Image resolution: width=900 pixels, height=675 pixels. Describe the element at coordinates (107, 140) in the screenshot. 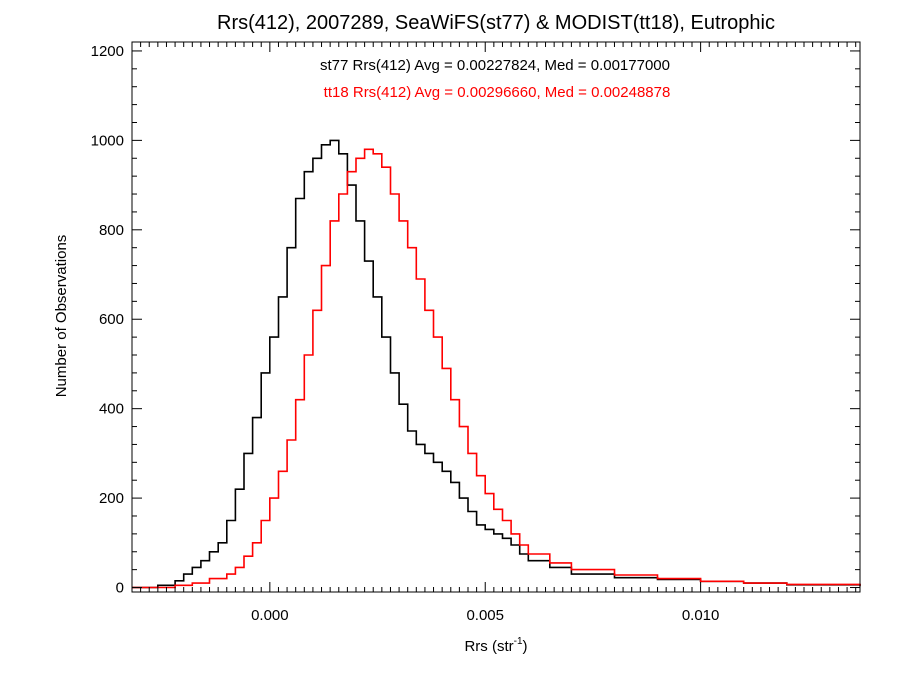

I see `y-tick-label: 1000` at that location.